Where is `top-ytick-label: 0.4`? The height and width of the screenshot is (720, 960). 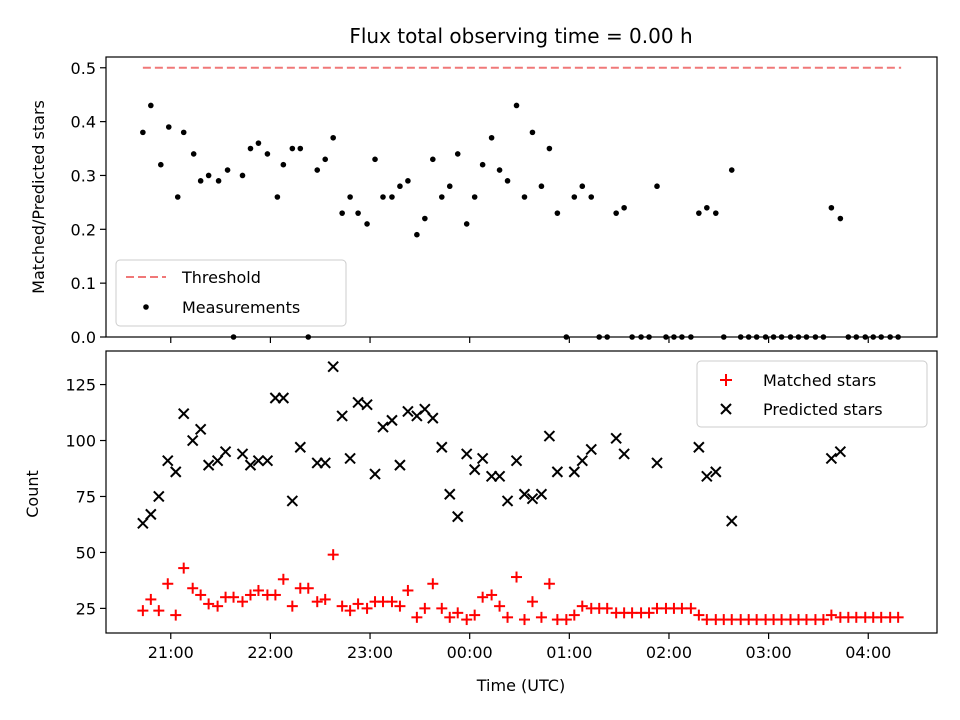
top-ytick-label: 0.4 is located at coordinates (83, 122).